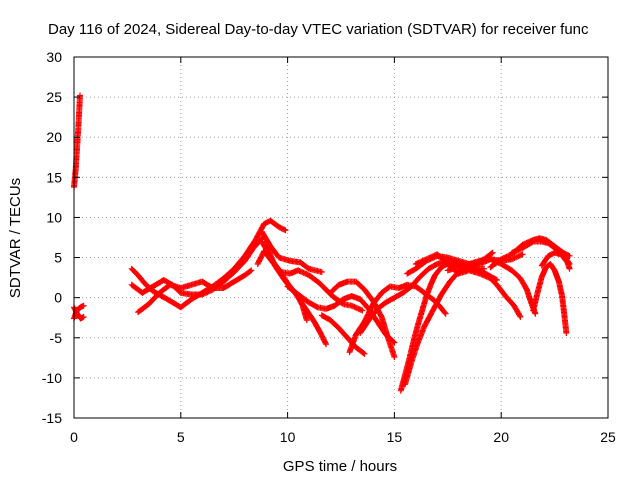 Image resolution: width=640 pixels, height=480 pixels. I want to click on y-tick-label: -5, so click(56, 338).